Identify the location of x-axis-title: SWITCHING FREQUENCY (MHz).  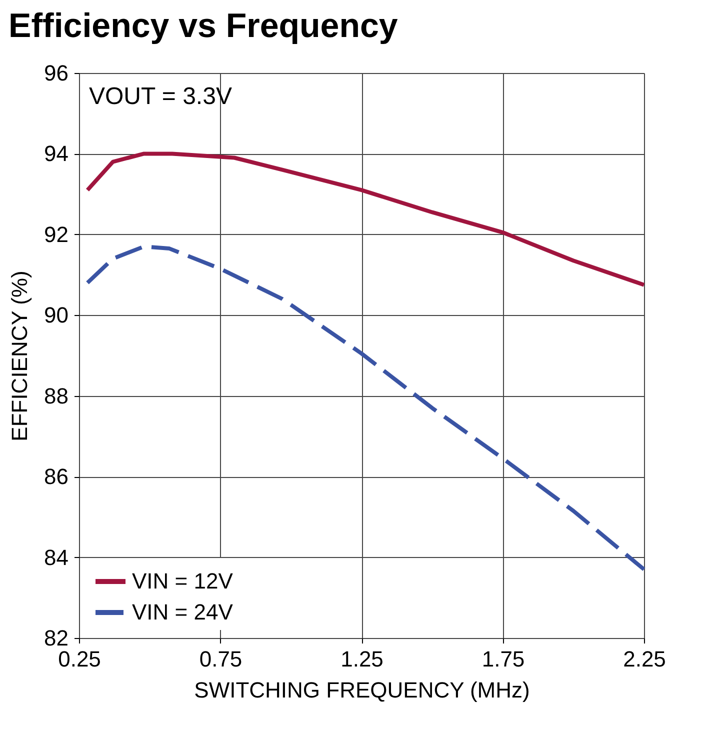
(362, 690).